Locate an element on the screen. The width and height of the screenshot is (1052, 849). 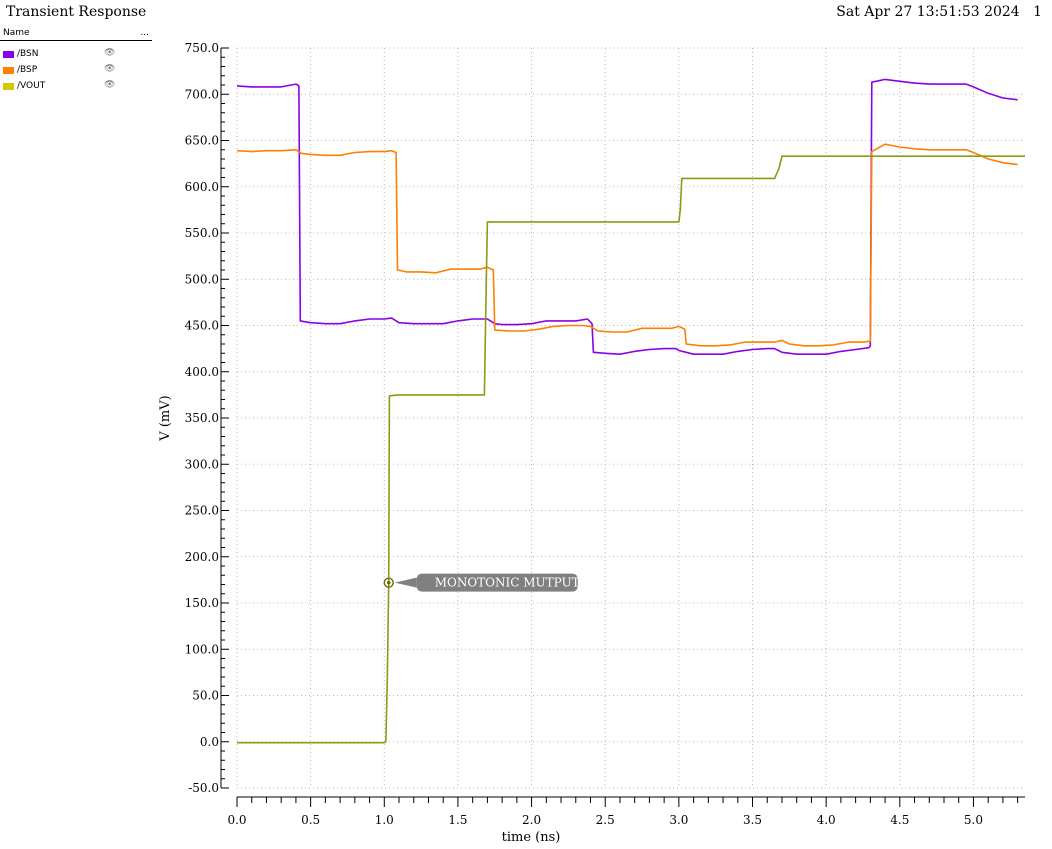
x-tick-label: 3.5 is located at coordinates (752, 820).